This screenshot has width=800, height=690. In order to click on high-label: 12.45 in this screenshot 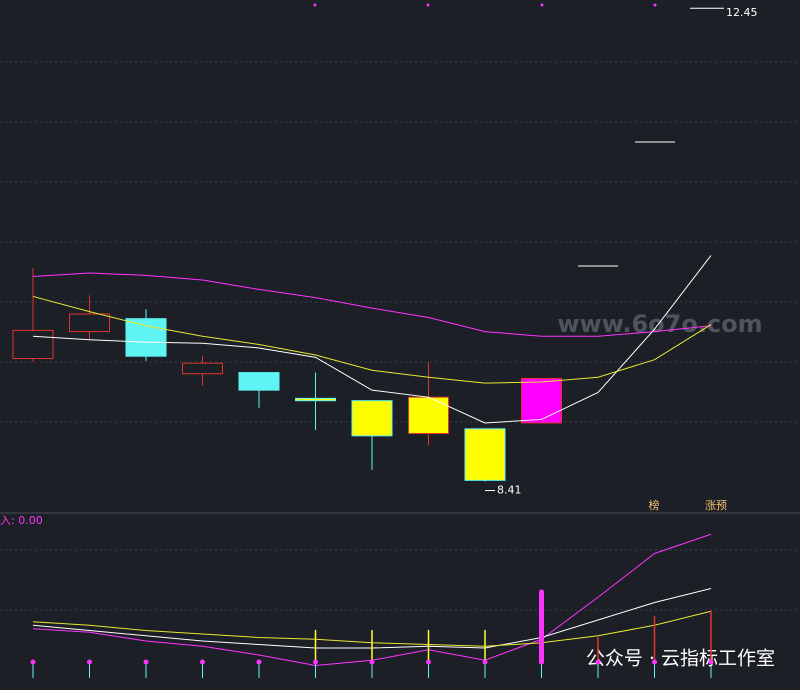, I will do `click(742, 12)`.